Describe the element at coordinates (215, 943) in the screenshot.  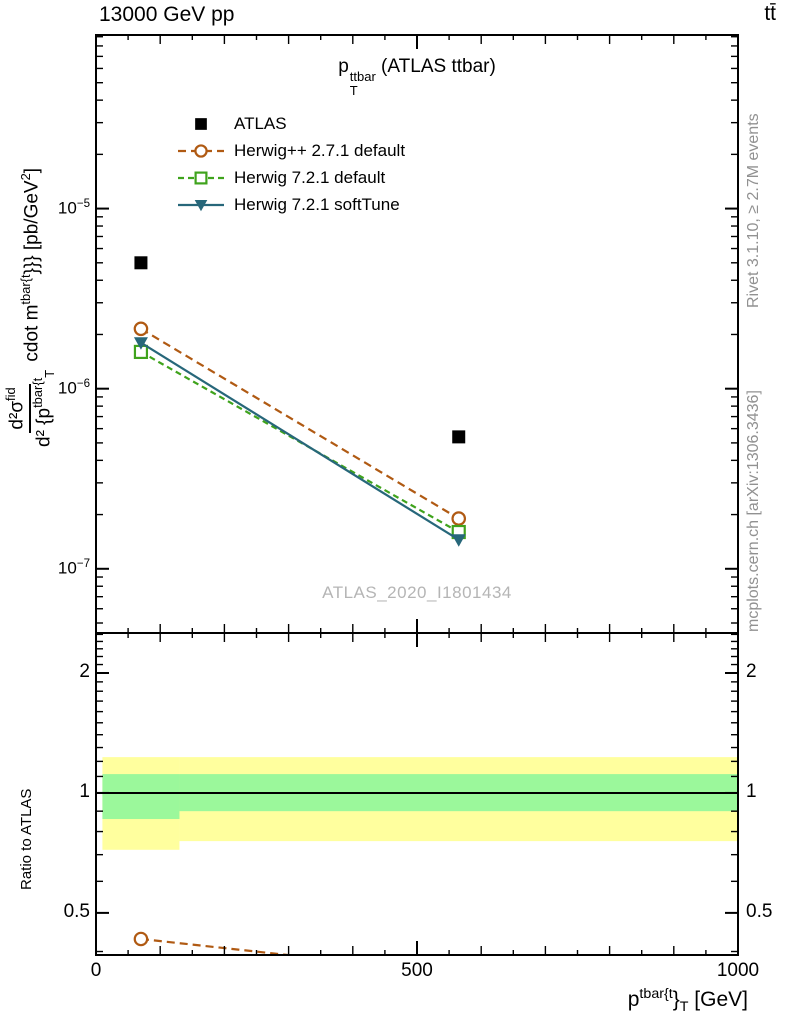
I see `ratio-series` at that location.